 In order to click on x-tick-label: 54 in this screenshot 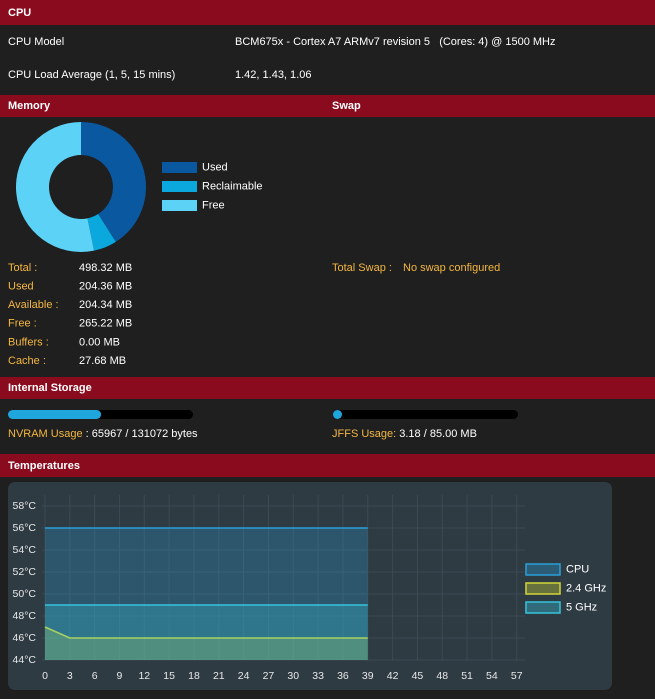, I will do `click(492, 676)`.